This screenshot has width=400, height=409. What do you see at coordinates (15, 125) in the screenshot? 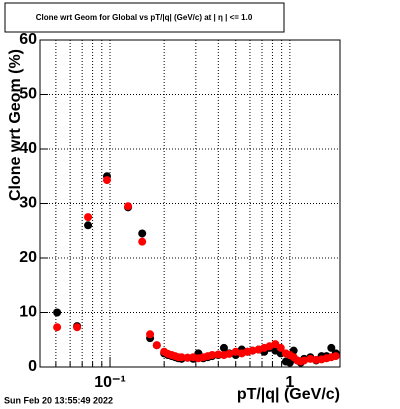
I see `y-axis-label: Clone wrt Geom (%)` at bounding box center [15, 125].